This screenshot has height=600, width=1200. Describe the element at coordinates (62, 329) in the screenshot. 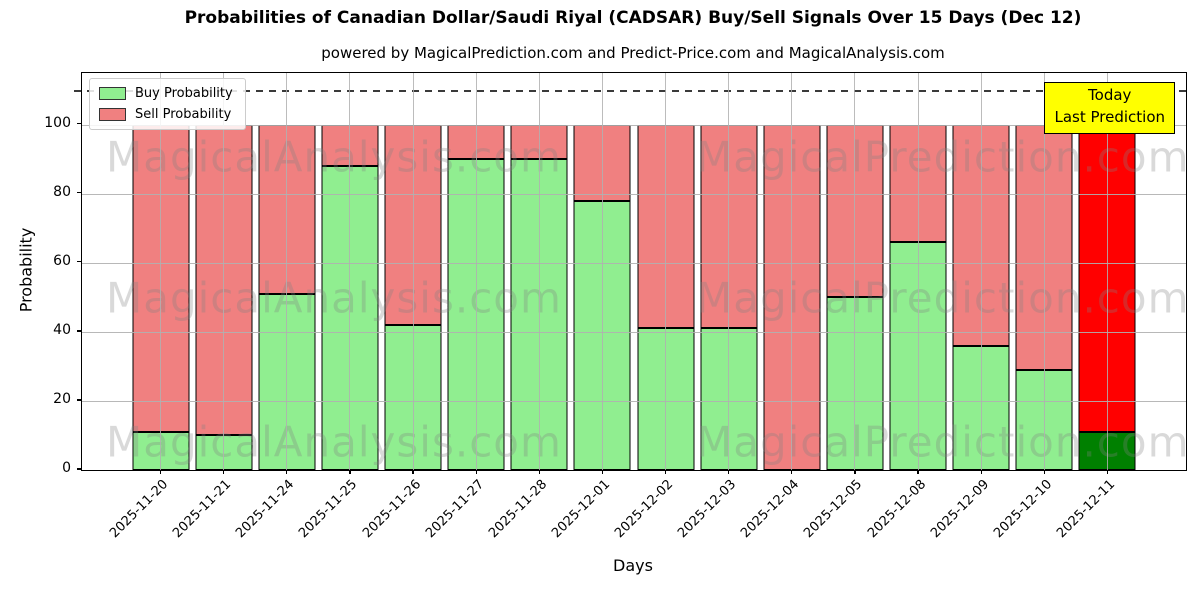

I see `y-tick-label: 40` at that location.